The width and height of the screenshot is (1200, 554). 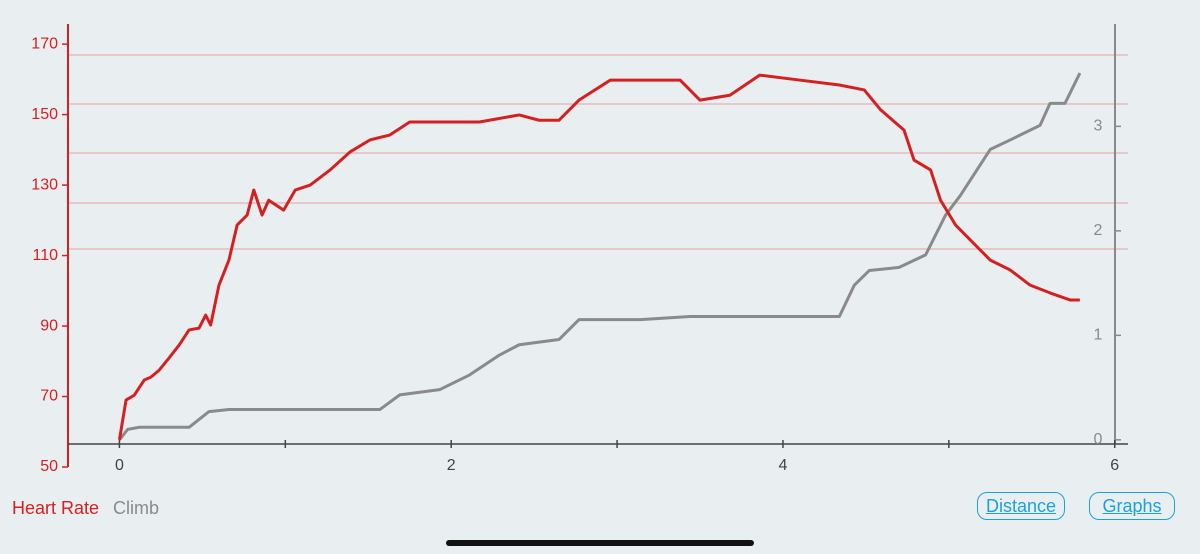 What do you see at coordinates (55, 508) in the screenshot?
I see `legend-item: Heart Rate` at bounding box center [55, 508].